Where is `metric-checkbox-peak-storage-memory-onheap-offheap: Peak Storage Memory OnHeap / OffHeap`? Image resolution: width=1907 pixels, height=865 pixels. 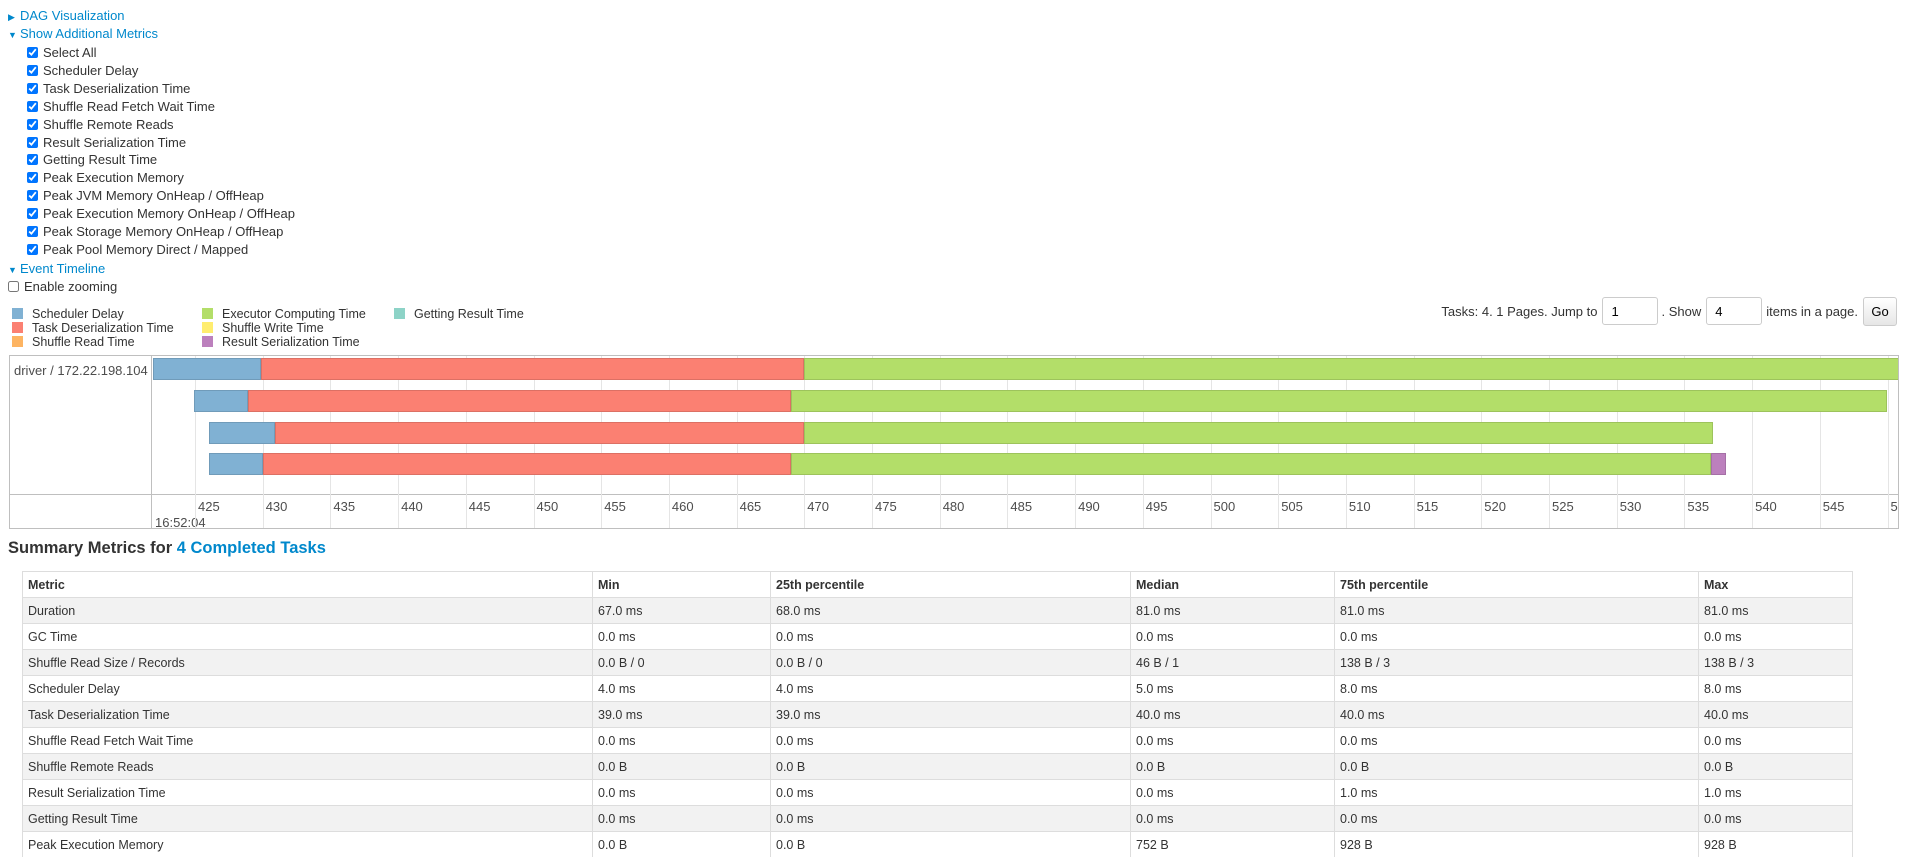
metric-checkbox-peak-storage-memory-onheap-offheap: Peak Storage Memory OnHeap / OffHeap is located at coordinates (155, 231).